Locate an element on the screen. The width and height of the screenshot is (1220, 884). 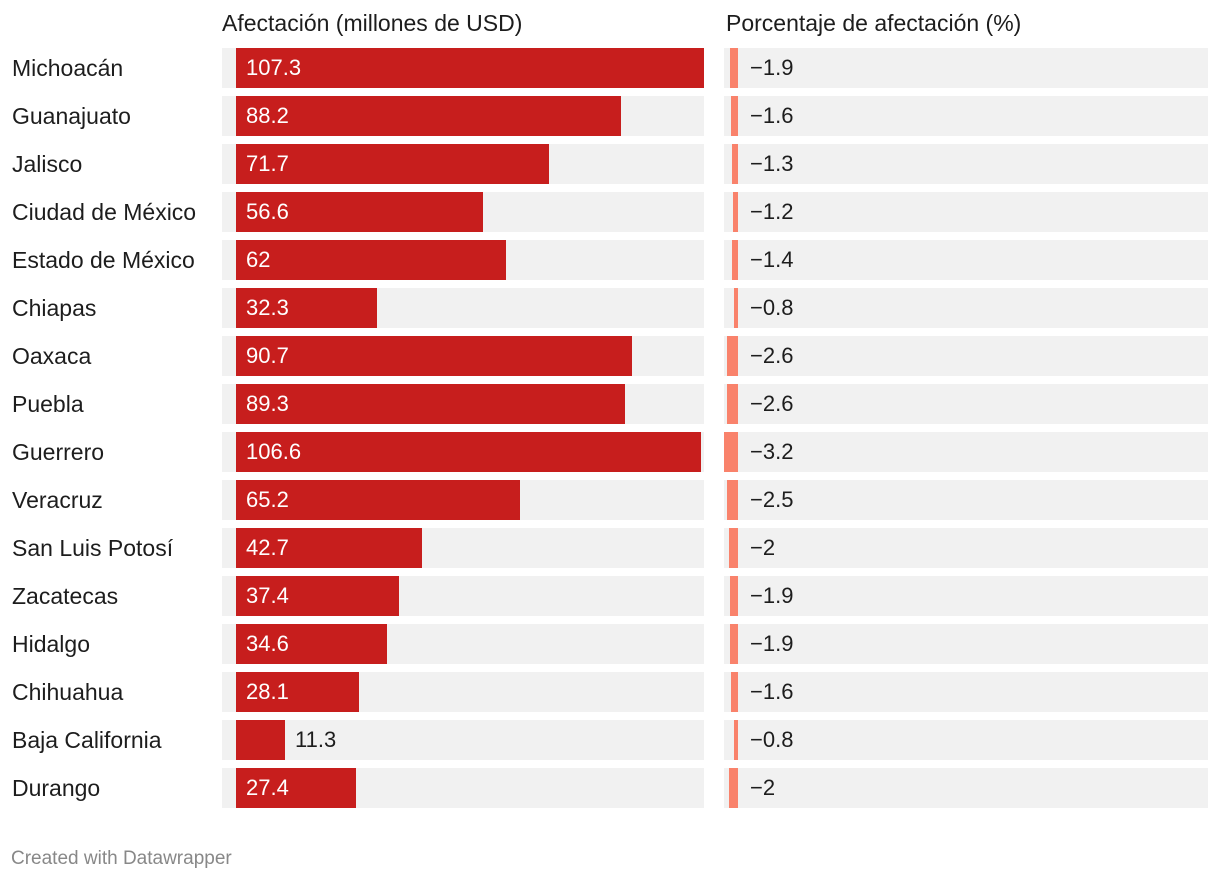
bar-track-afectacion: 88.2 is located at coordinates (463, 116).